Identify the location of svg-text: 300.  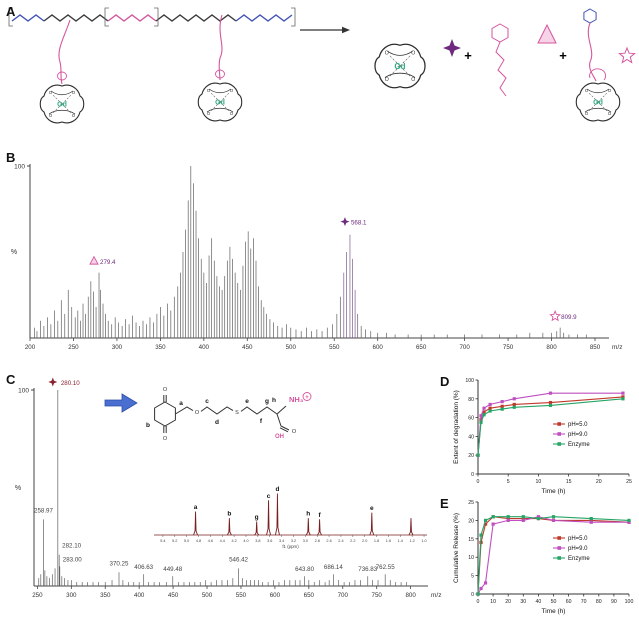
(71, 595).